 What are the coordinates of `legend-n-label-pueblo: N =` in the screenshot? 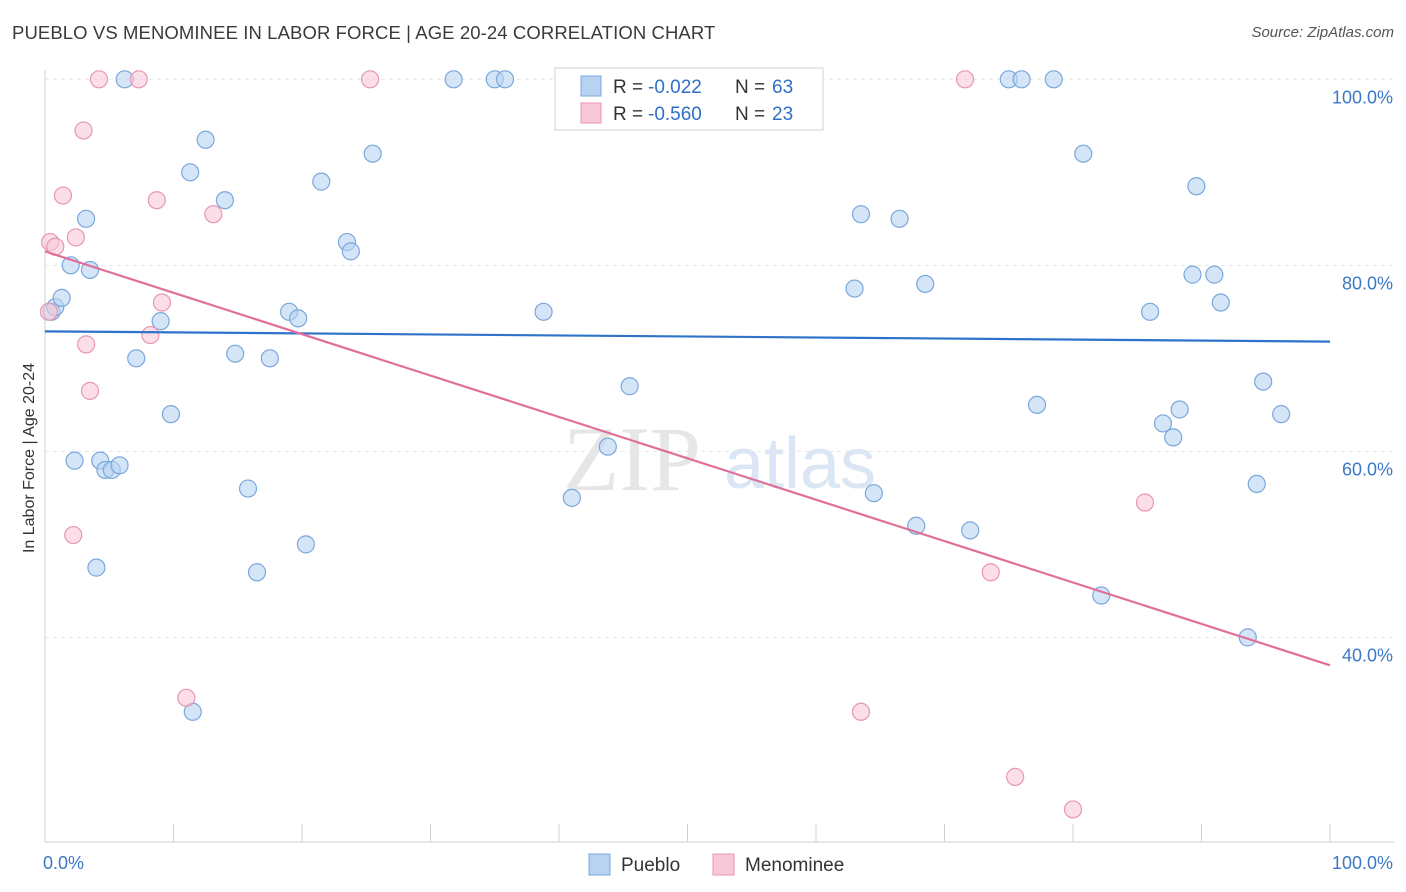 It's located at (750, 87).